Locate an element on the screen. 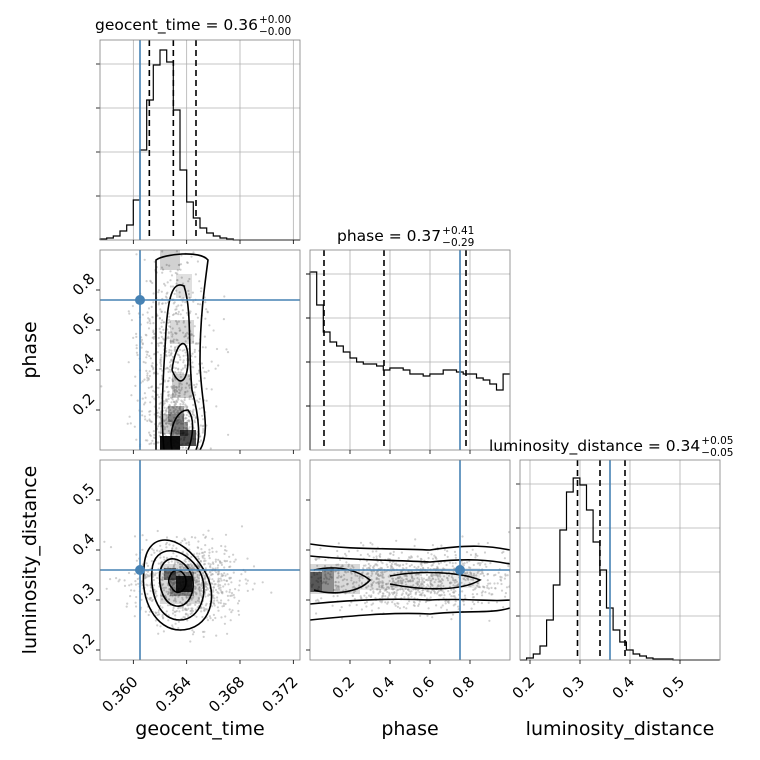 The width and height of the screenshot is (760, 760). x-tick-label: 0.5 is located at coordinates (674, 688).